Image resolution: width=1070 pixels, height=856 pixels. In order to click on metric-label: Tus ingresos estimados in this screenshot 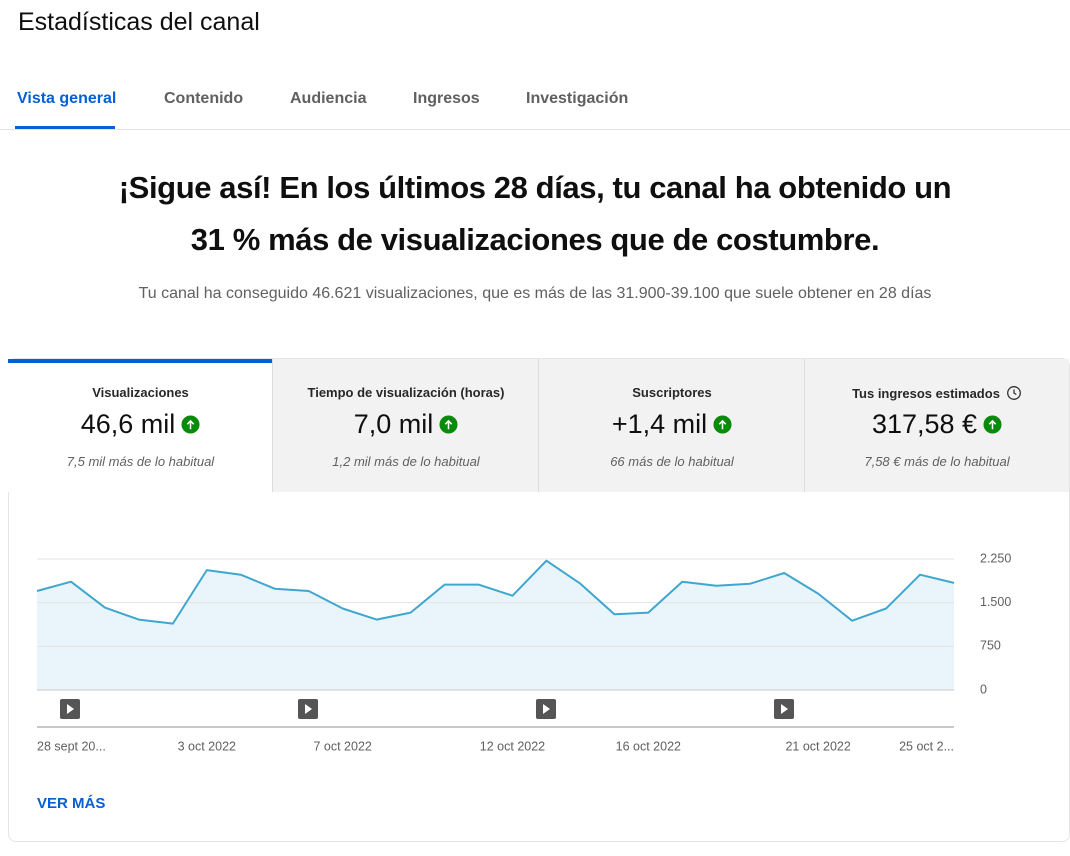, I will do `click(937, 393)`.